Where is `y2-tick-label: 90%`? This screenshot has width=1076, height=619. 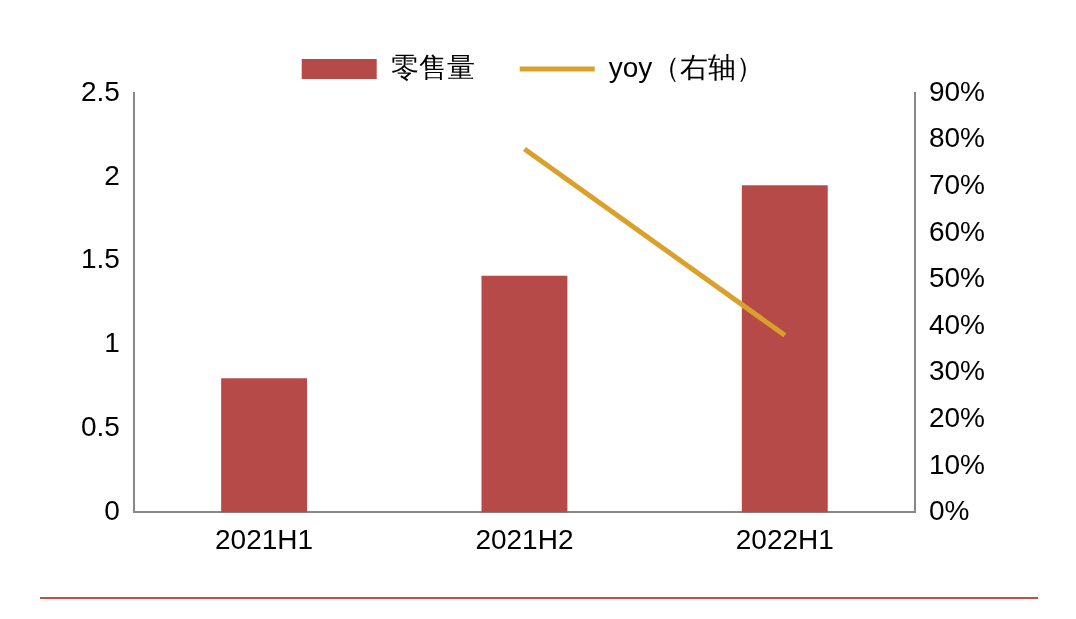 y2-tick-label: 90% is located at coordinates (957, 91).